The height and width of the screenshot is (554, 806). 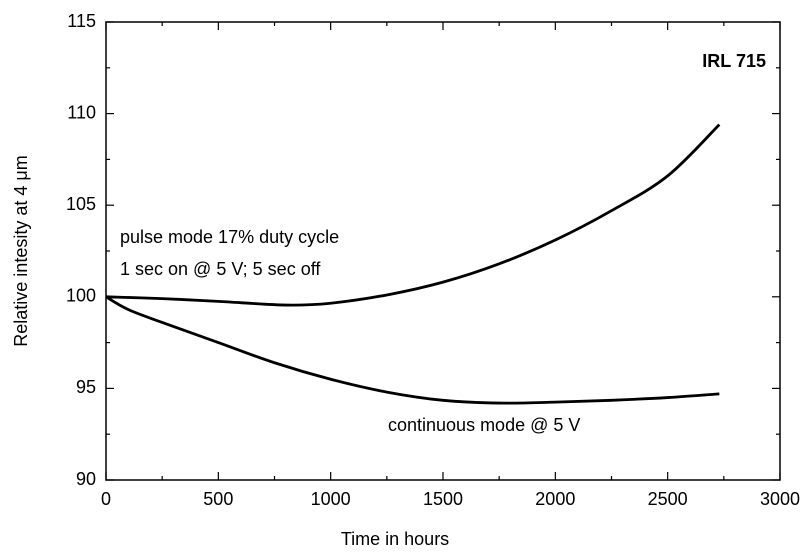 I want to click on x-tick-label: 0, so click(x=106, y=499).